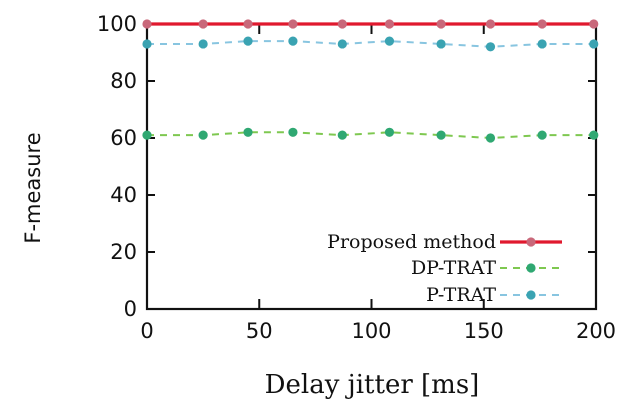 This screenshot has width=626, height=403. Describe the element at coordinates (123, 81) in the screenshot. I see `y-tick-label: 80` at that location.